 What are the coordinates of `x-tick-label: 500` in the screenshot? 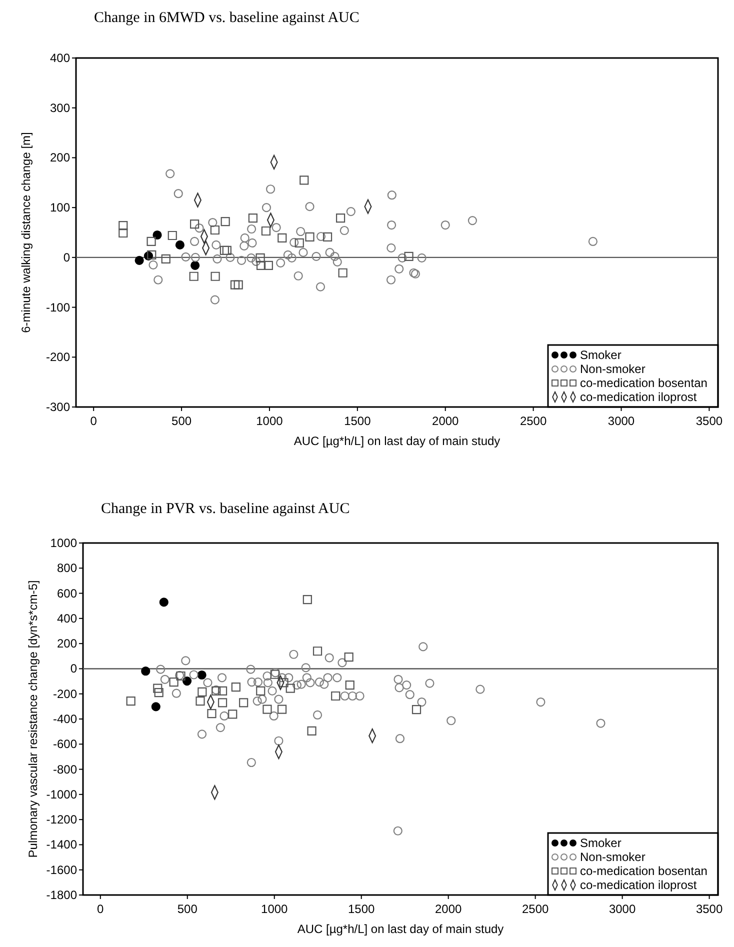 It's located at (182, 421).